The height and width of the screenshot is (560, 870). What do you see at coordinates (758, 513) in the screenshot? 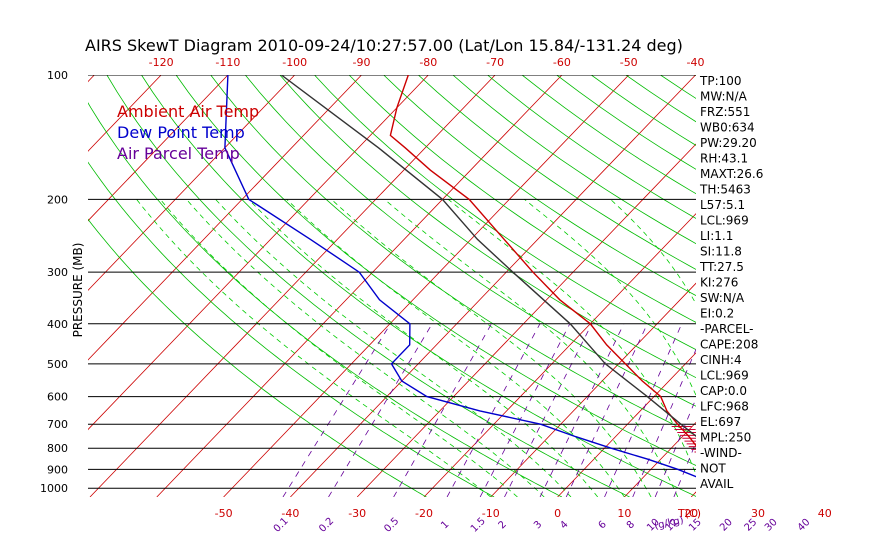
I see `bottom-temp-tick-label: 30` at bounding box center [758, 513].